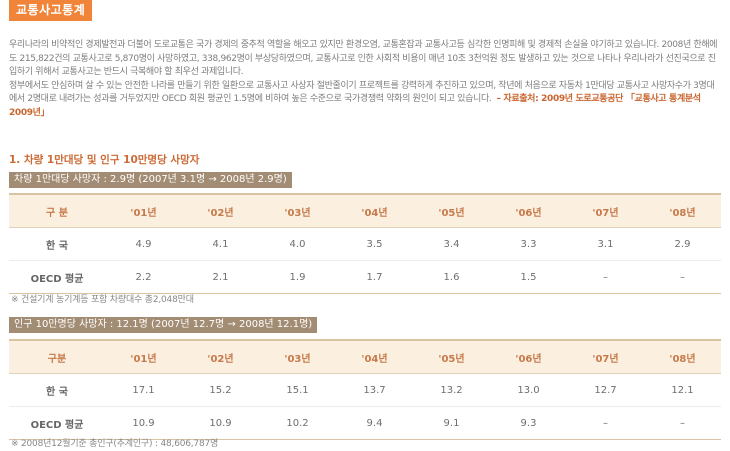 The width and height of the screenshot is (730, 451). What do you see at coordinates (451, 244) in the screenshot?
I see `table-cell: 3.4` at bounding box center [451, 244].